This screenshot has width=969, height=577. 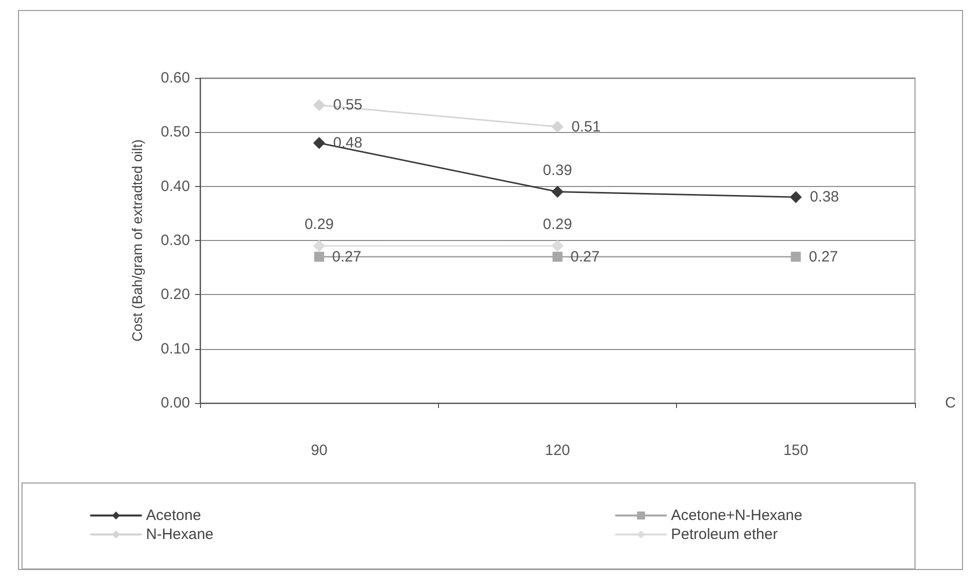 What do you see at coordinates (174, 515) in the screenshot?
I see `legend-label: Acetone` at bounding box center [174, 515].